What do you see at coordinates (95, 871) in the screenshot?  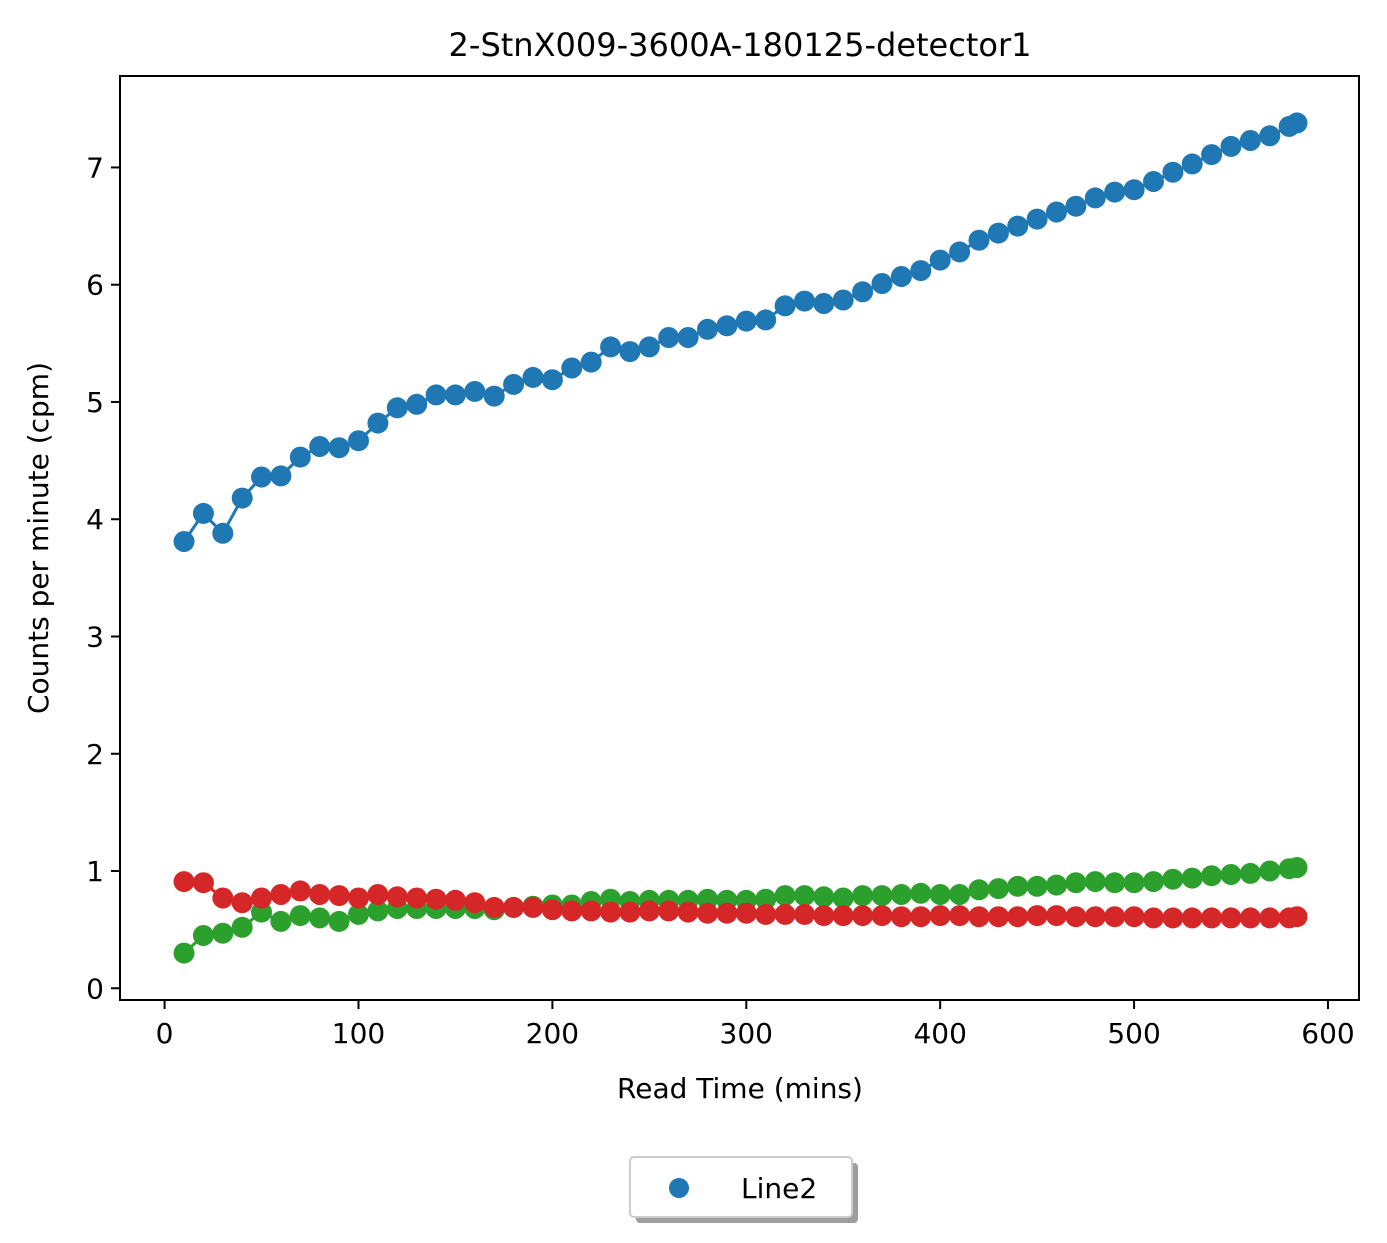 I see `y-tick-label: 1` at bounding box center [95, 871].